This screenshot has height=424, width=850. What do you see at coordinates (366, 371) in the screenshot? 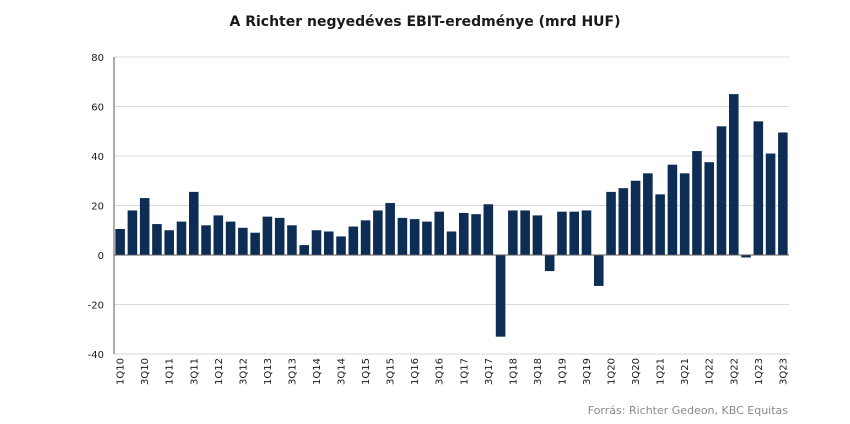
I see `x-tick-label: 1Q15` at bounding box center [366, 371].